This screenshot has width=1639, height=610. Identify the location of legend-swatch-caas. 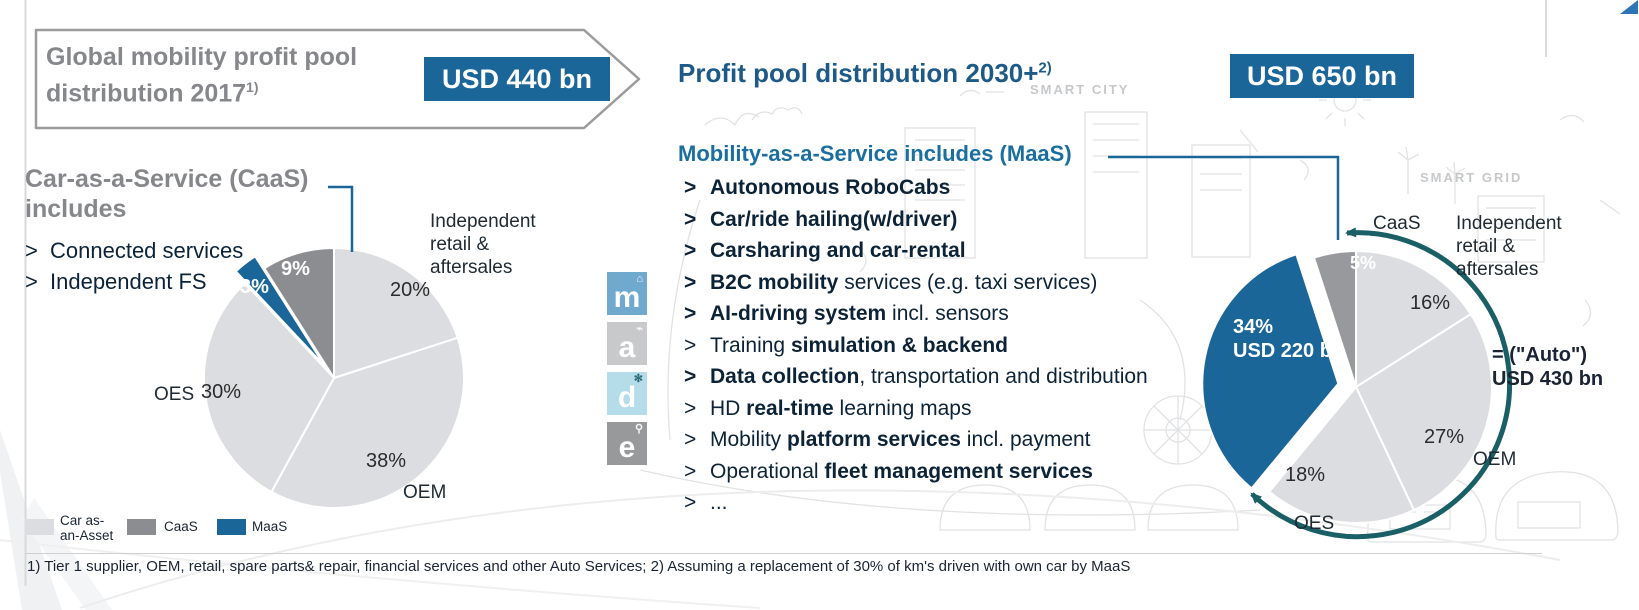
(141, 527).